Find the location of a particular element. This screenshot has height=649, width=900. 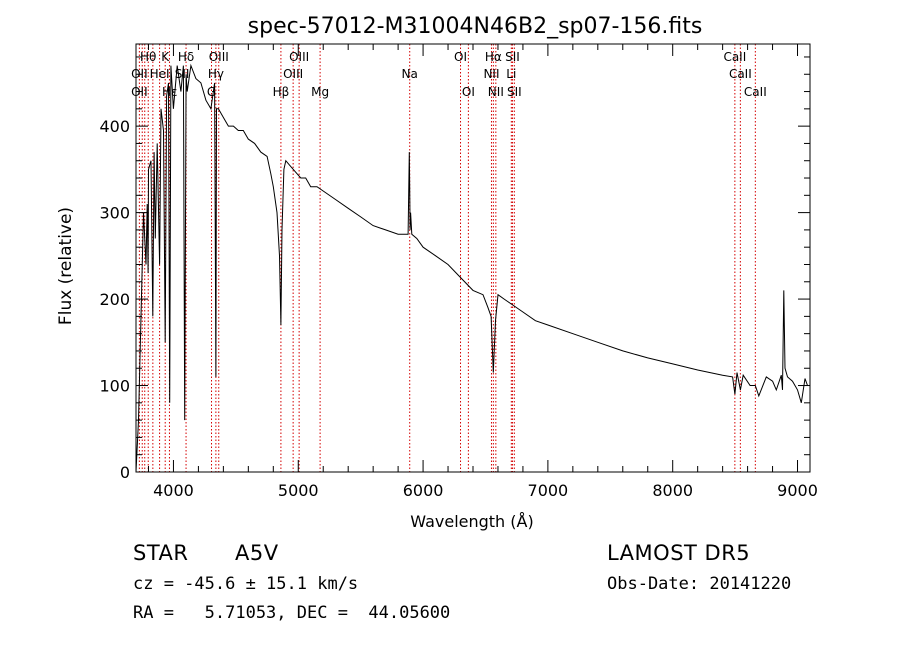

x-tick-label: 5000 is located at coordinates (298, 490).